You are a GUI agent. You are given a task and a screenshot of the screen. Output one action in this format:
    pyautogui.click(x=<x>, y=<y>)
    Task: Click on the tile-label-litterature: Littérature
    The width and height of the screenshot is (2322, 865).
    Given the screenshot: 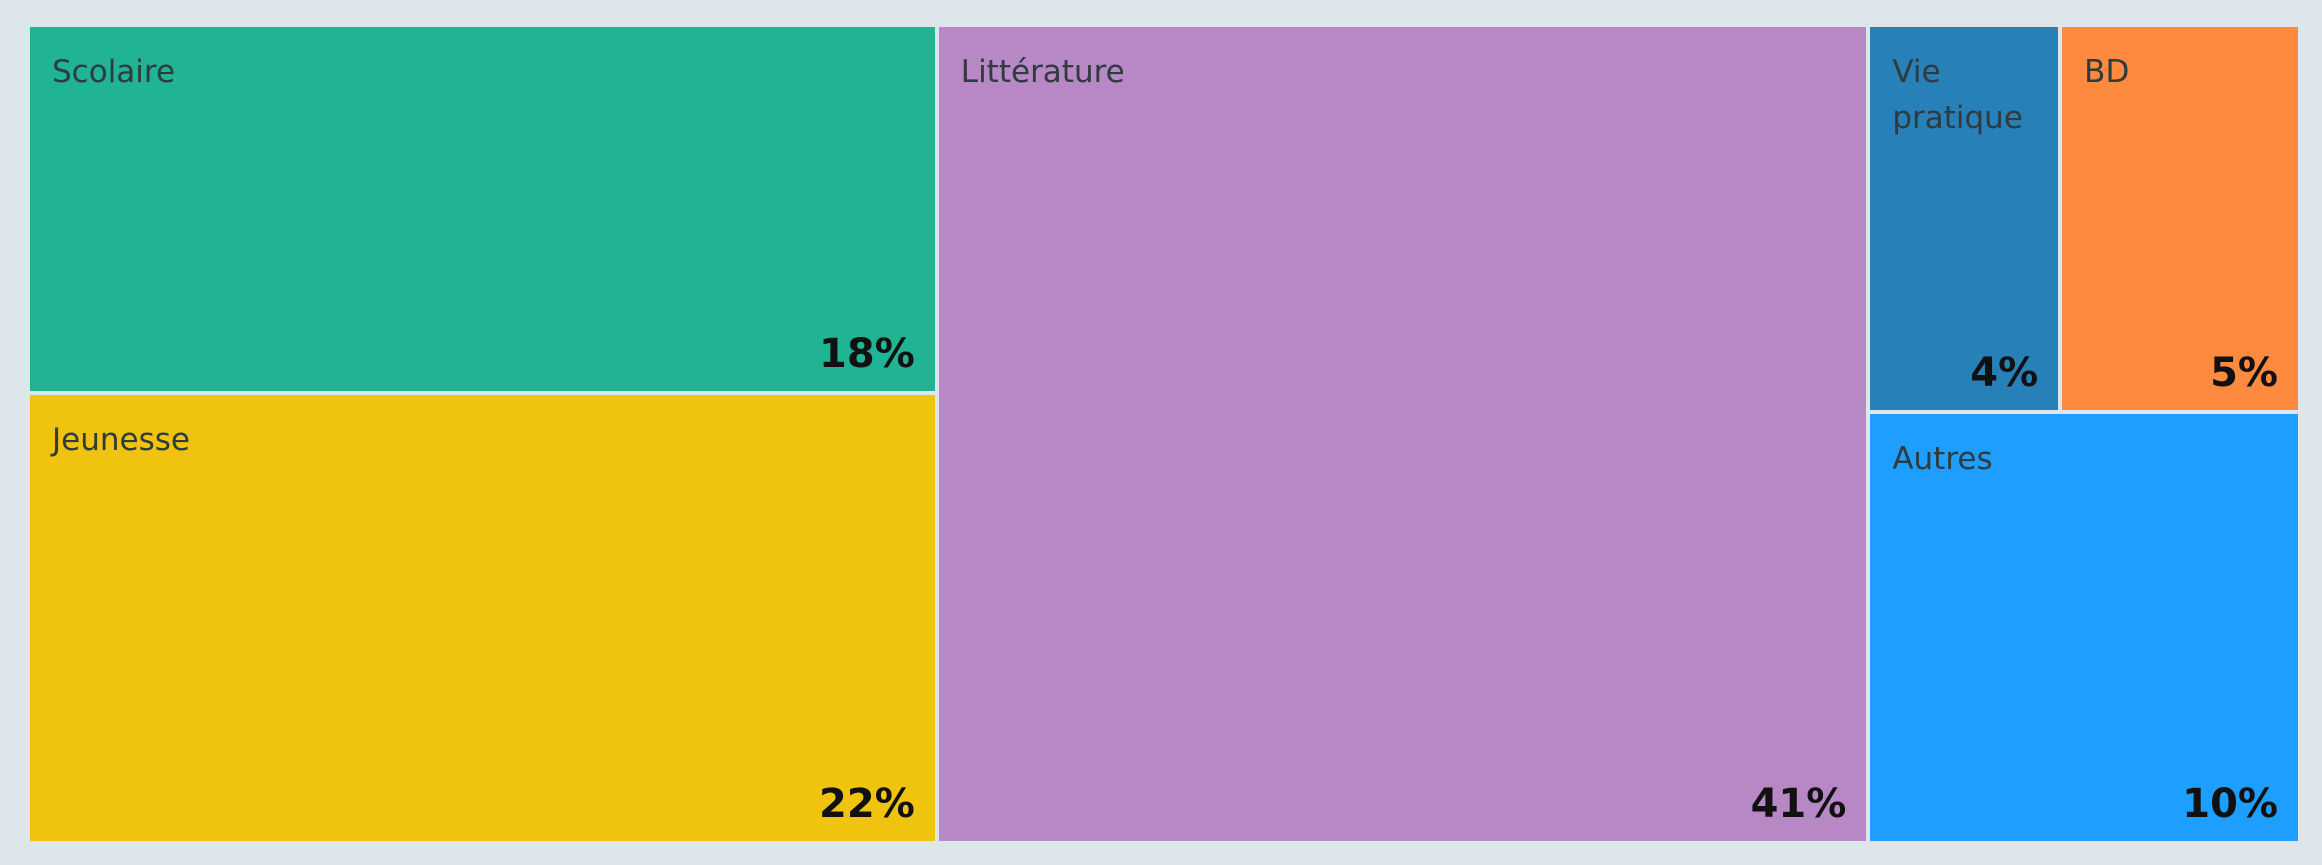 What is the action you would take?
    pyautogui.click(x=1042, y=72)
    